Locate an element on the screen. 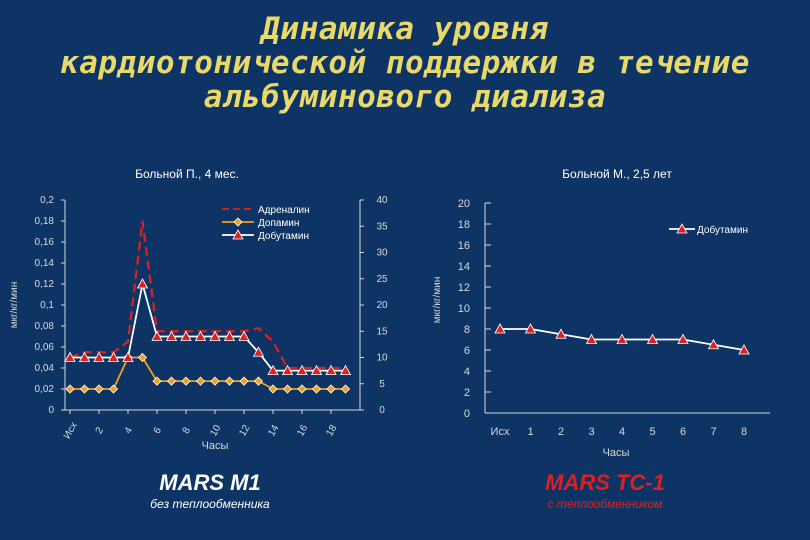  chart2-legend-marker is located at coordinates (682, 228).